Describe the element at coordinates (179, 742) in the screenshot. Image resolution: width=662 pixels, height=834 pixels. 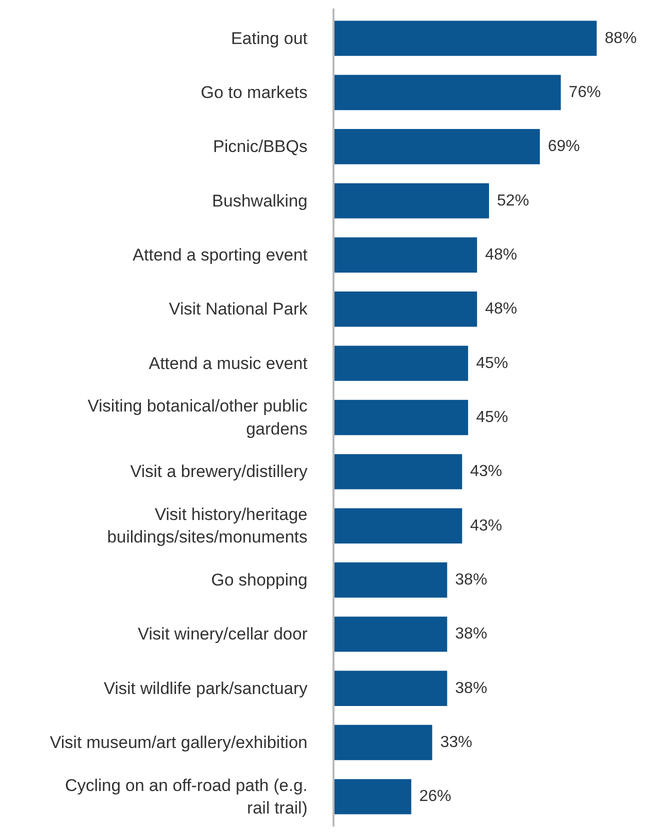
I see `y-tick-label: Visit museum/art gallery/exhibition` at that location.